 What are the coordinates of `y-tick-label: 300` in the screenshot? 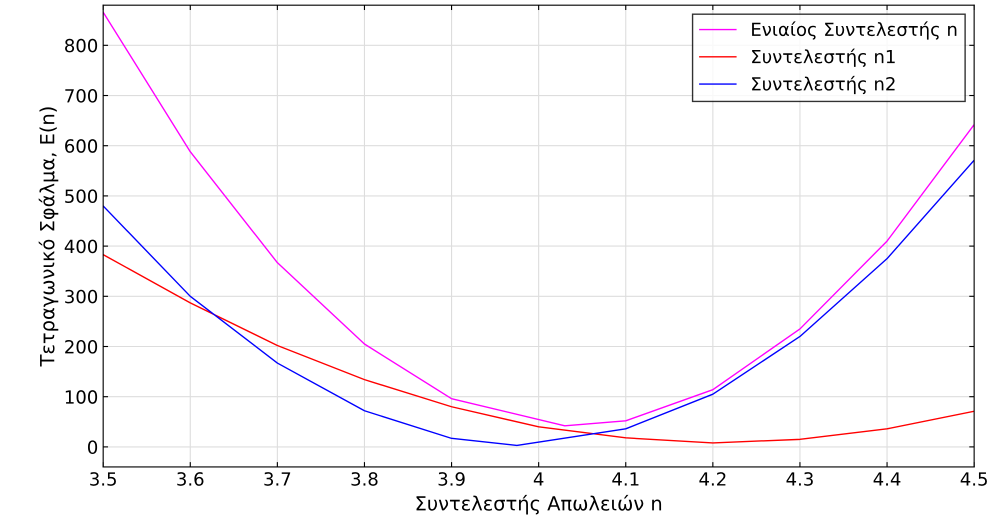 It's located at (81, 297).